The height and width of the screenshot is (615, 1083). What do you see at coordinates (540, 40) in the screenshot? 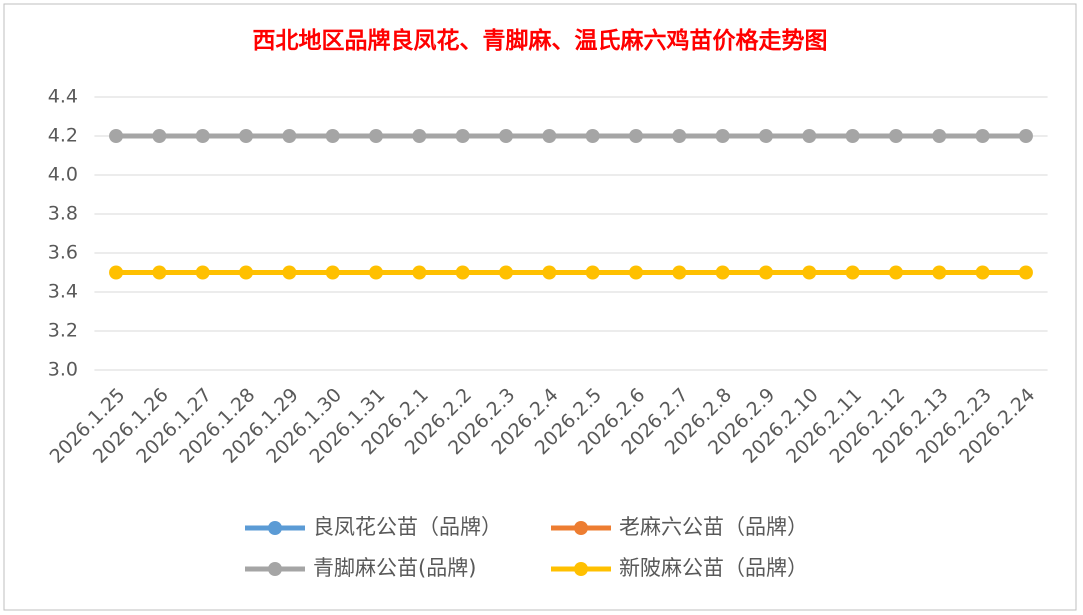
I see `chart-title: 西北地区品牌良凤花、青脚麻、温氏麻六鸡苗价格走势图` at bounding box center [540, 40].